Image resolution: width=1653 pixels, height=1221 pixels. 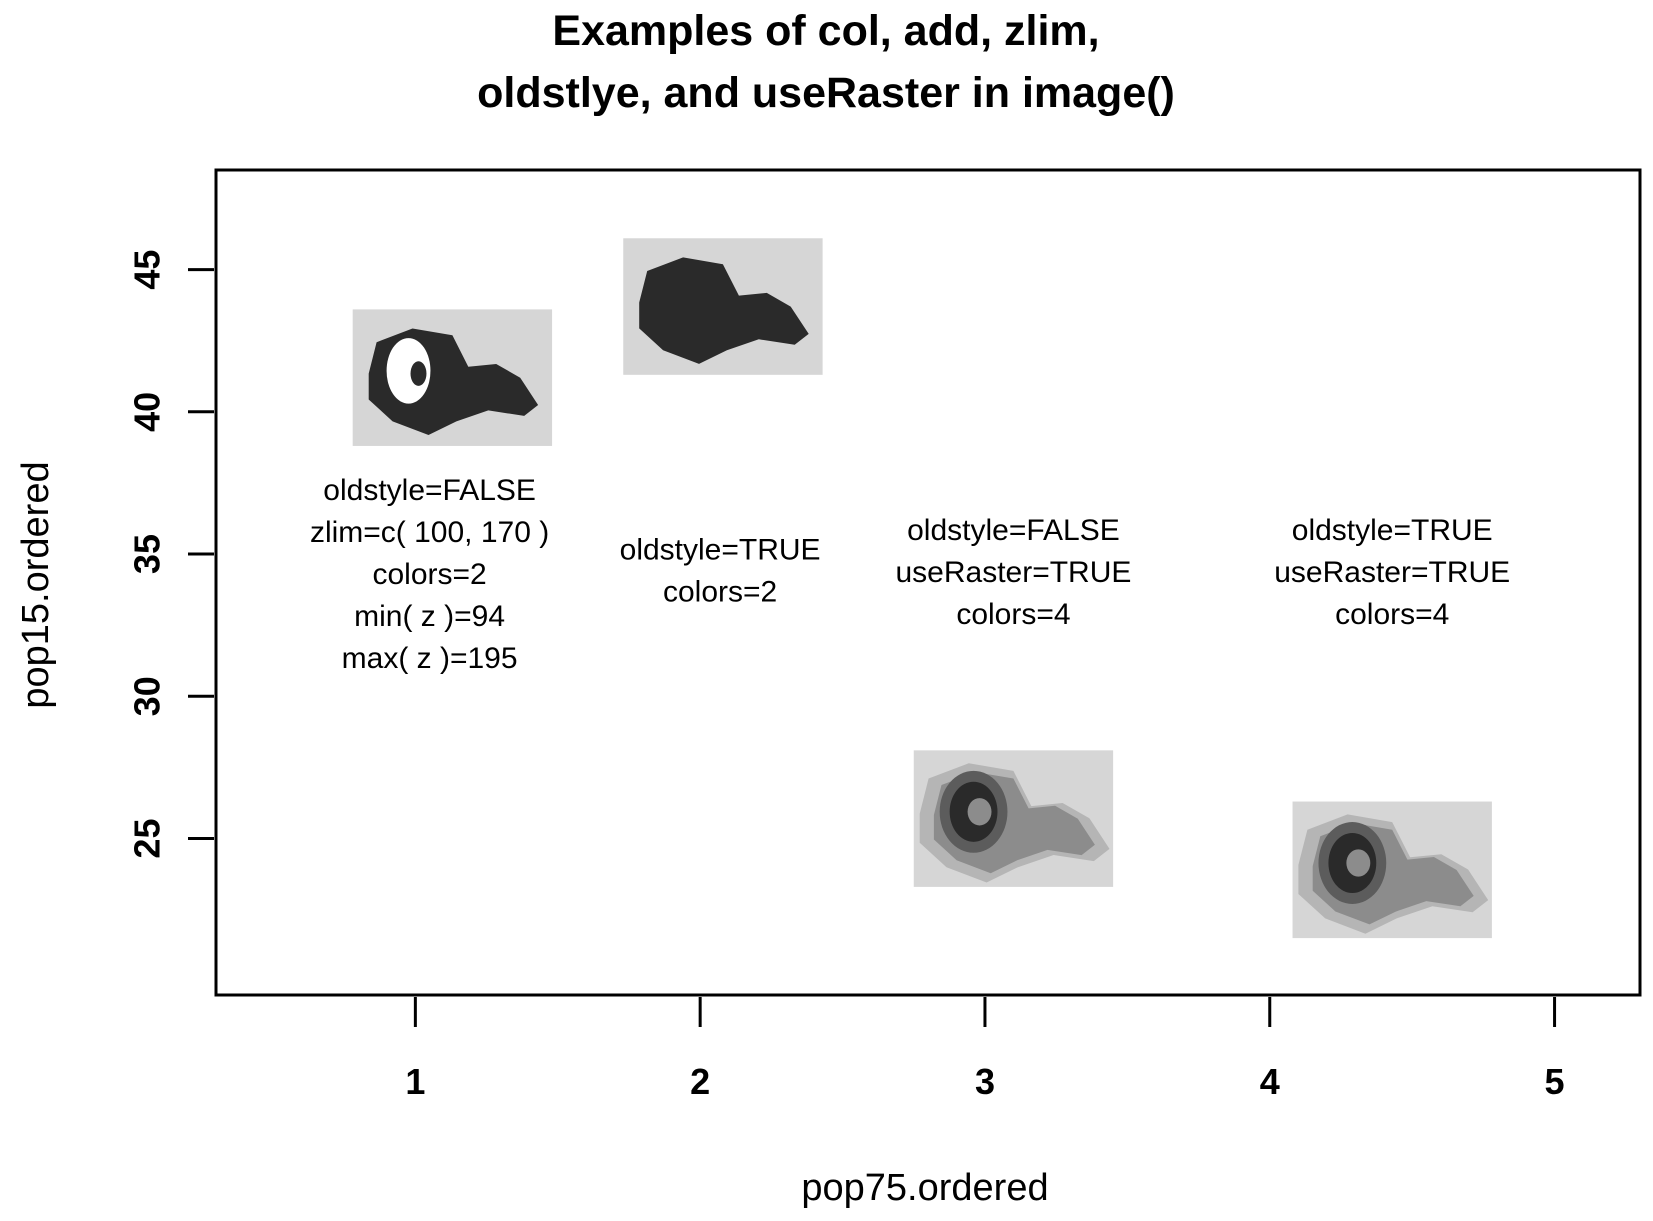 I want to click on annotation-2-line-1: oldstyle=TRUE, so click(x=720, y=550).